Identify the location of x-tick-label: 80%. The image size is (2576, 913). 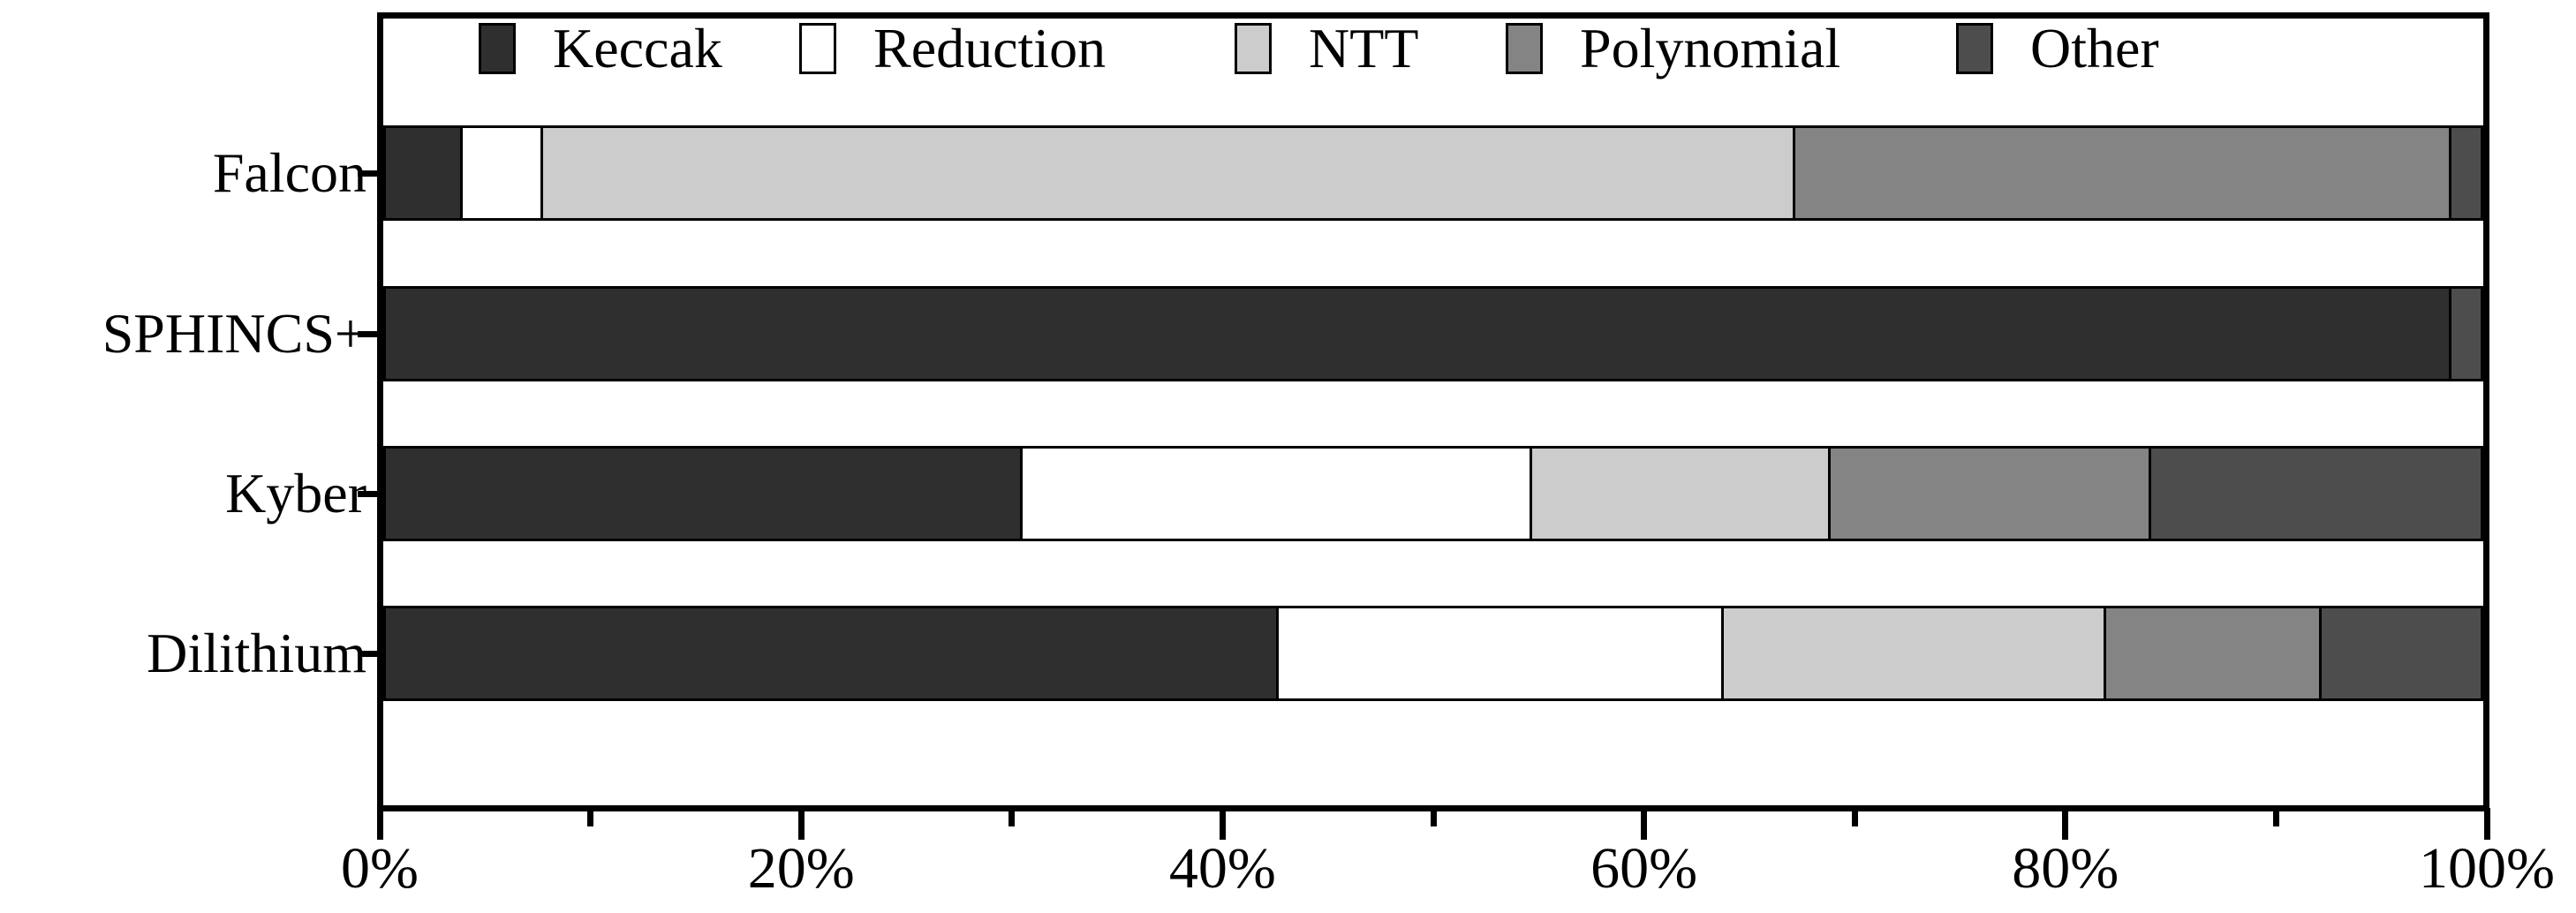
(2065, 868).